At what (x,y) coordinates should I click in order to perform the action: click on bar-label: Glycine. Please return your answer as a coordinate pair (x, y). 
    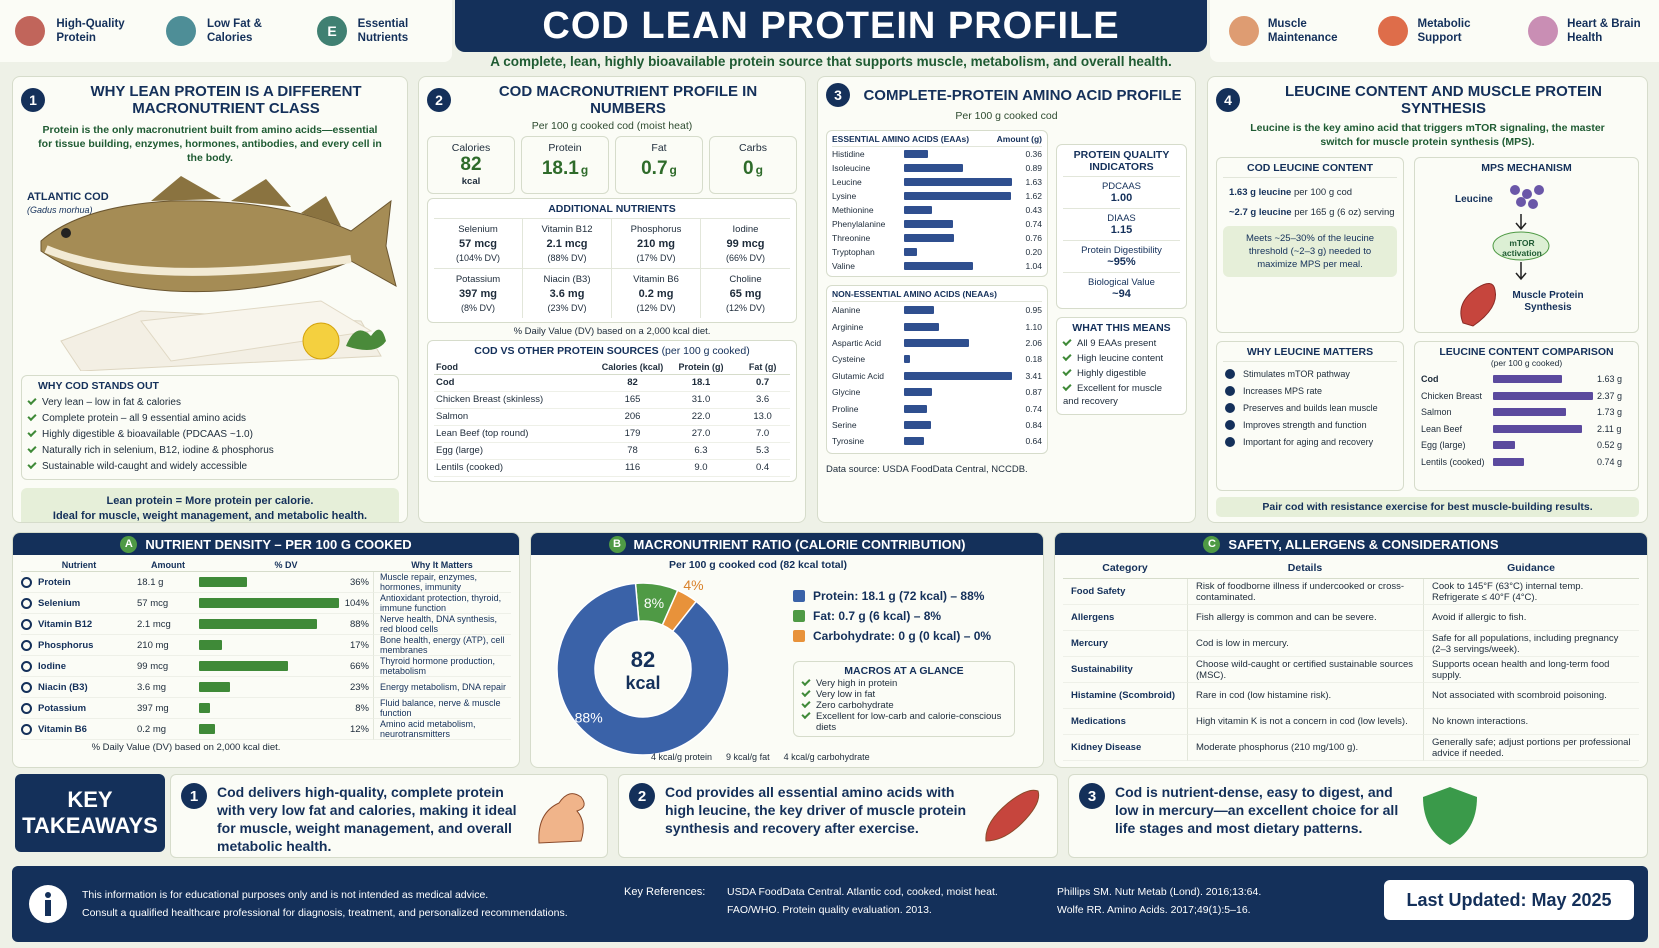
    Looking at the image, I should click on (846, 392).